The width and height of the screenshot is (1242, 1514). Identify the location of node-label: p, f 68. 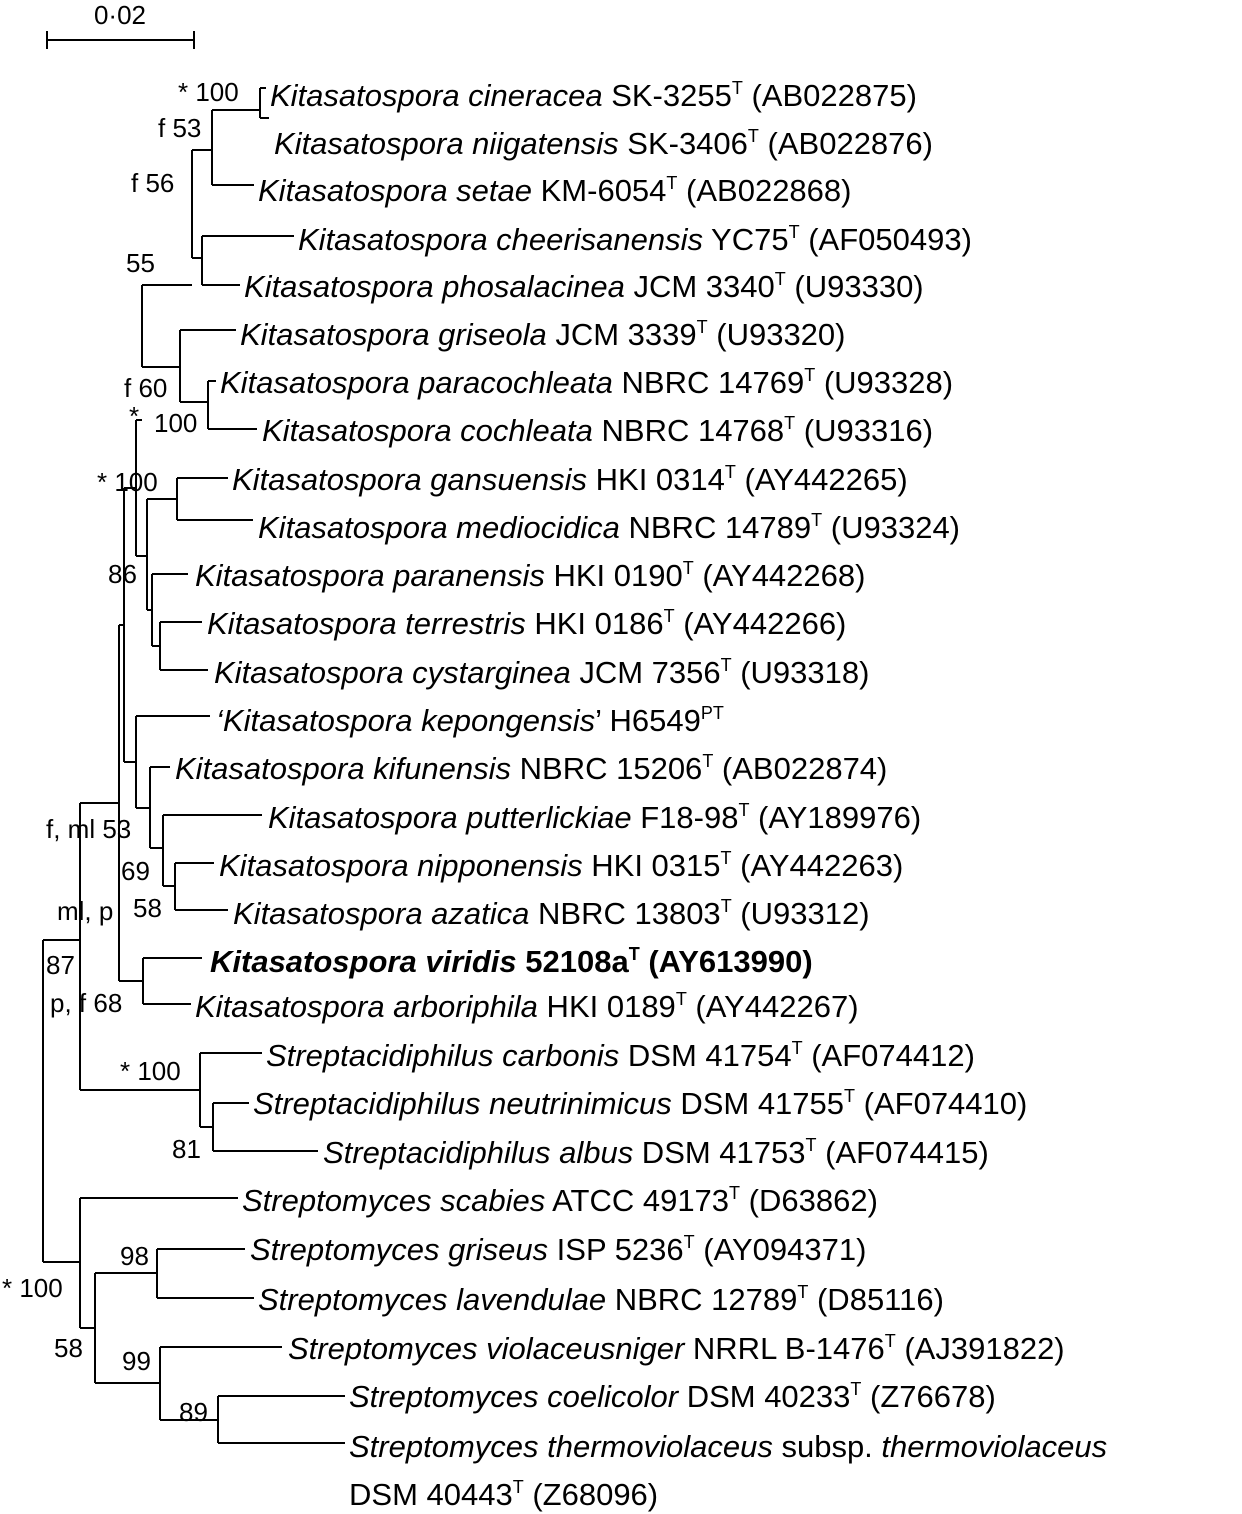
(86, 1003).